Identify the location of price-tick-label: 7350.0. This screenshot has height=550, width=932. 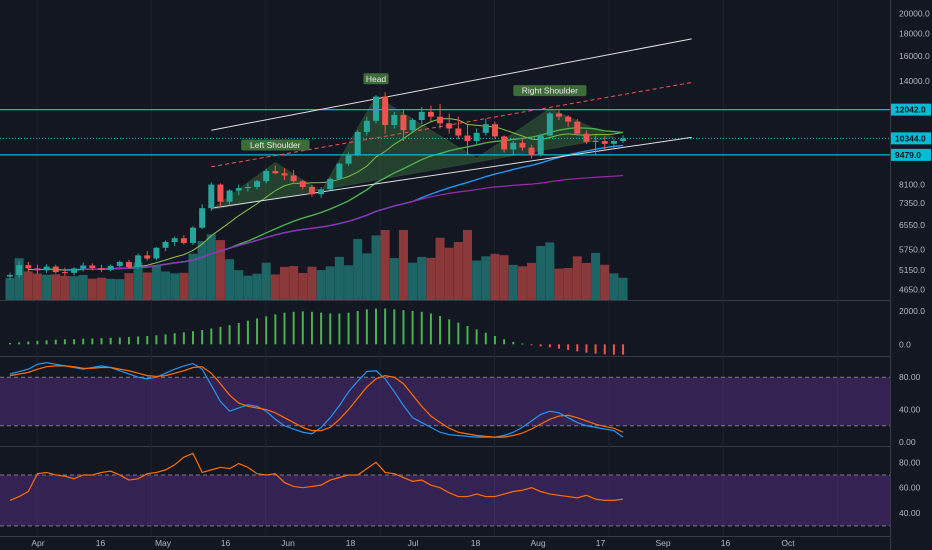
(912, 203).